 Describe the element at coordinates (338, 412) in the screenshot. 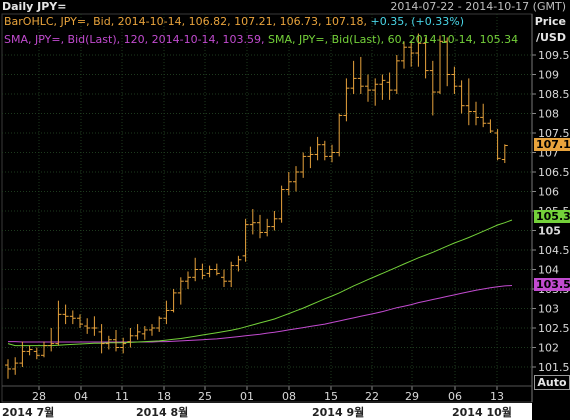

I see `month-label-sep: 2014 9월` at that location.